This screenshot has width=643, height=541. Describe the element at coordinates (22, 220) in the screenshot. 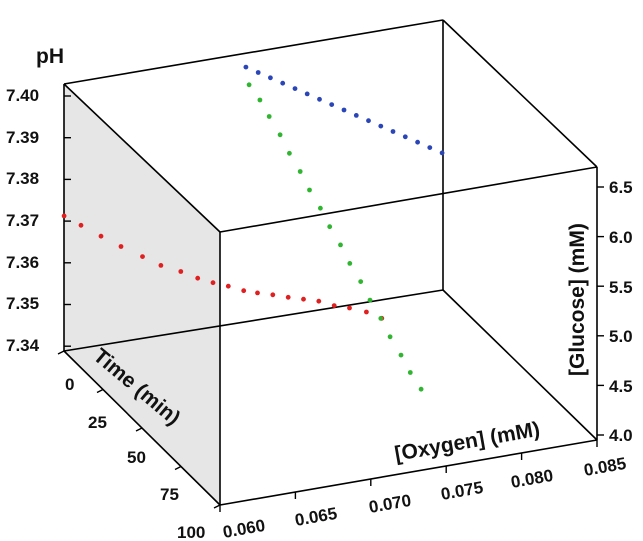

I see `ph-tick-label: 7.37` at that location.